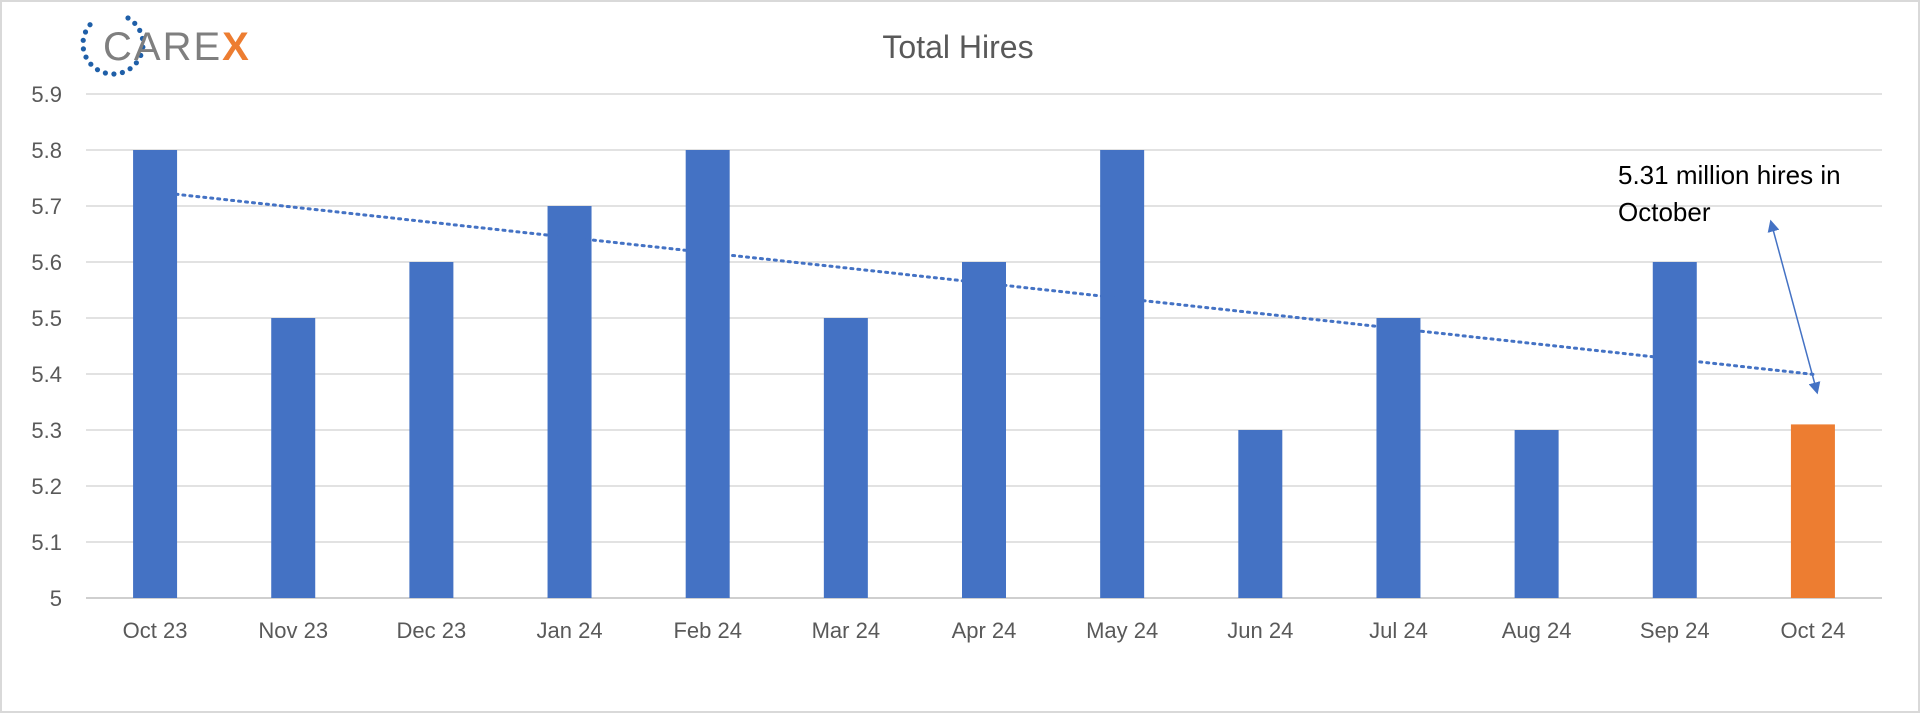 The image size is (1920, 713). I want to click on y-tick-label: 5.4, so click(46, 374).